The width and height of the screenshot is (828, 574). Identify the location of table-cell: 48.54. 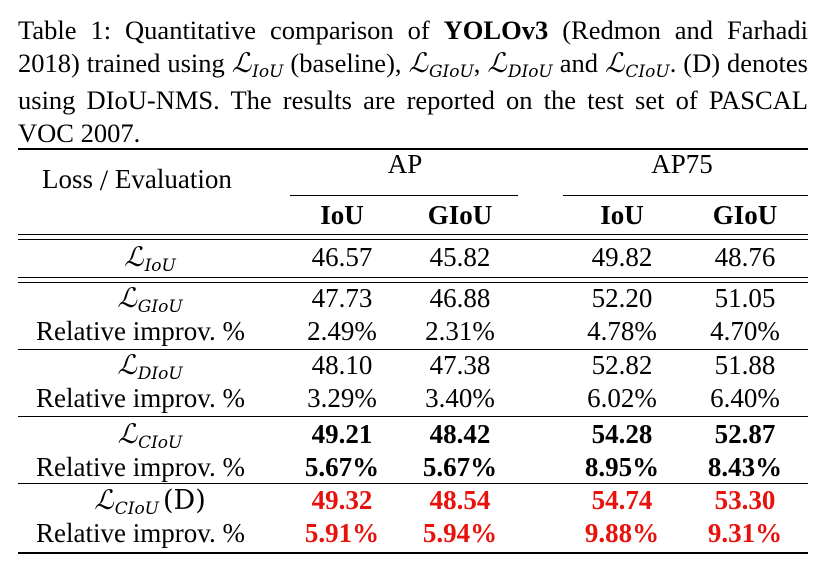
(460, 500).